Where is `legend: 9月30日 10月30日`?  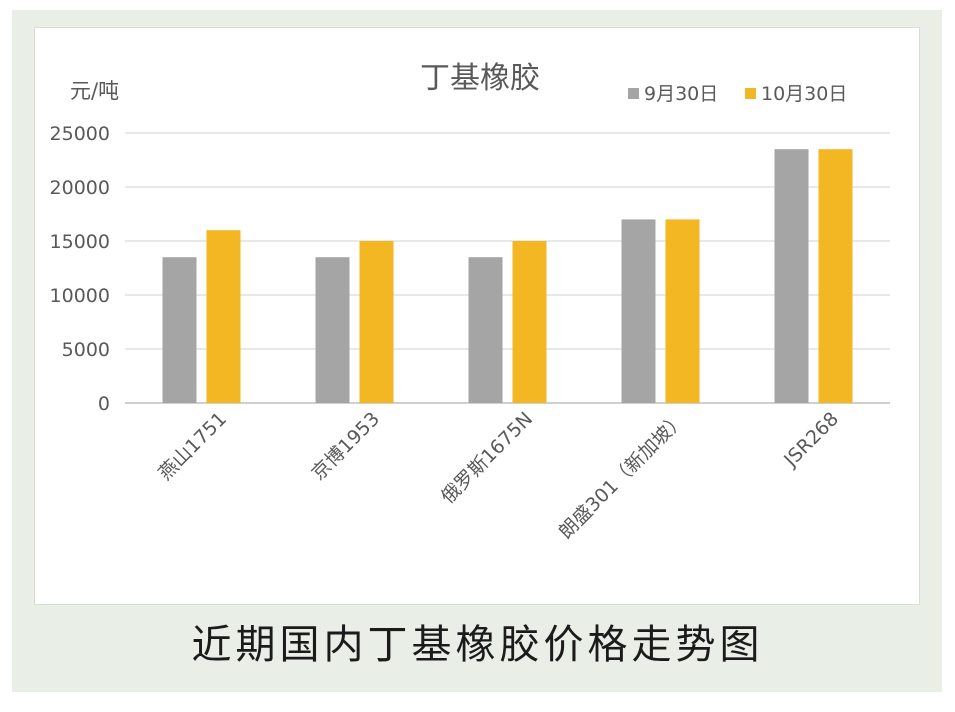 legend: 9月30日 10月30日 is located at coordinates (737, 94).